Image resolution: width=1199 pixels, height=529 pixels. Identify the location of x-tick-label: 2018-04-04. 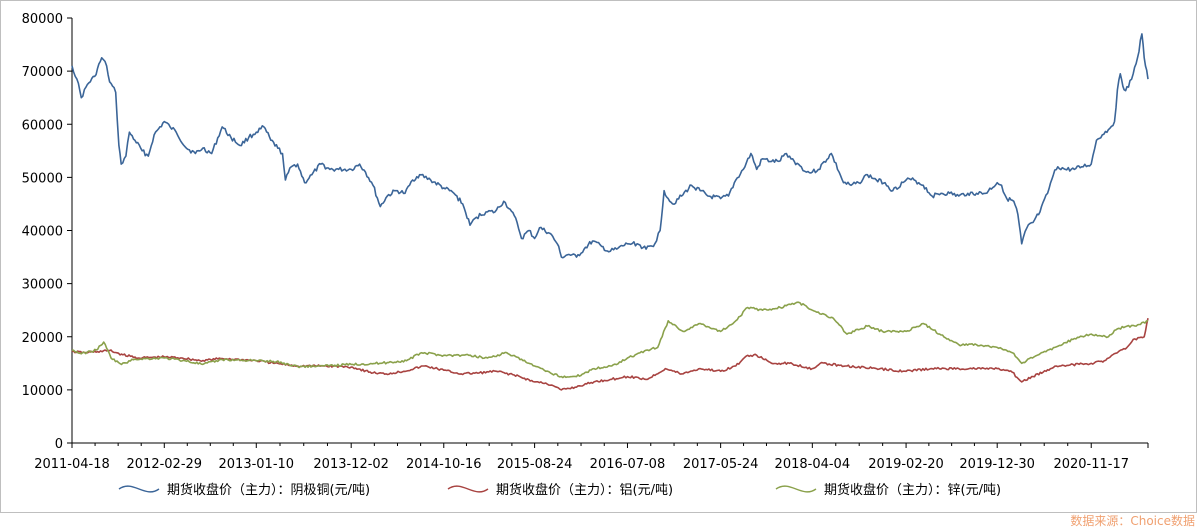
(813, 464).